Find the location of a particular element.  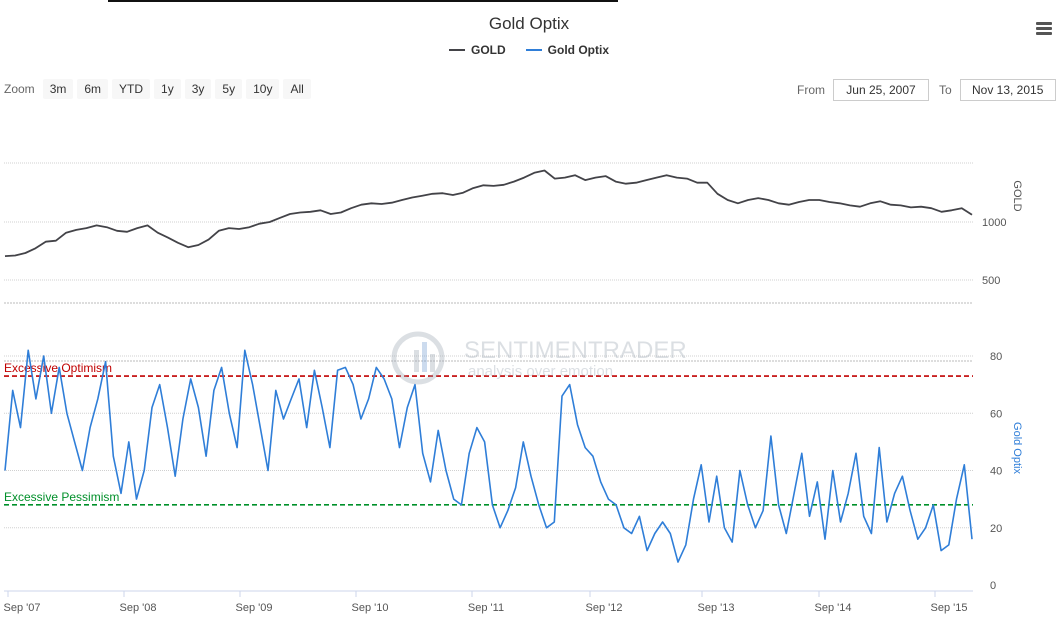

date-range: From is located at coordinates (863, 90).